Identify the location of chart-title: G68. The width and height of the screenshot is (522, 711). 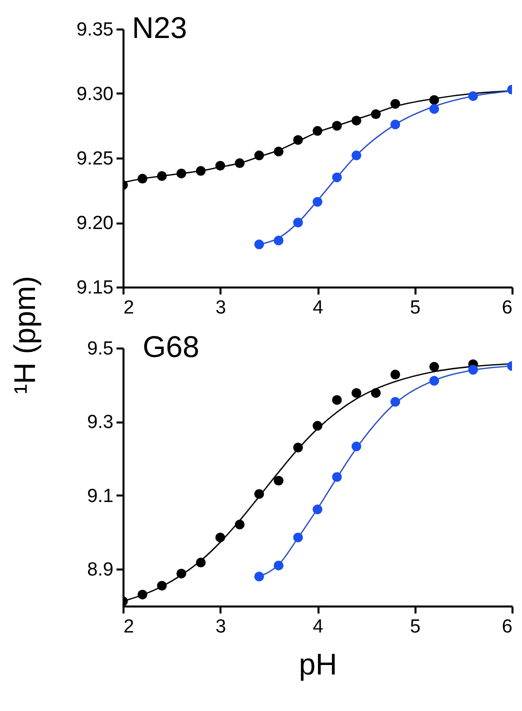
(171, 347).